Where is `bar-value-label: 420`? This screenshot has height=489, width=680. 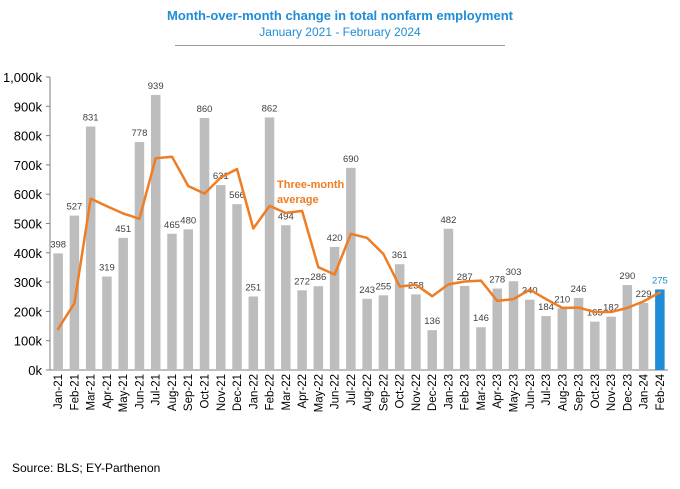 bar-value-label: 420 is located at coordinates (335, 238).